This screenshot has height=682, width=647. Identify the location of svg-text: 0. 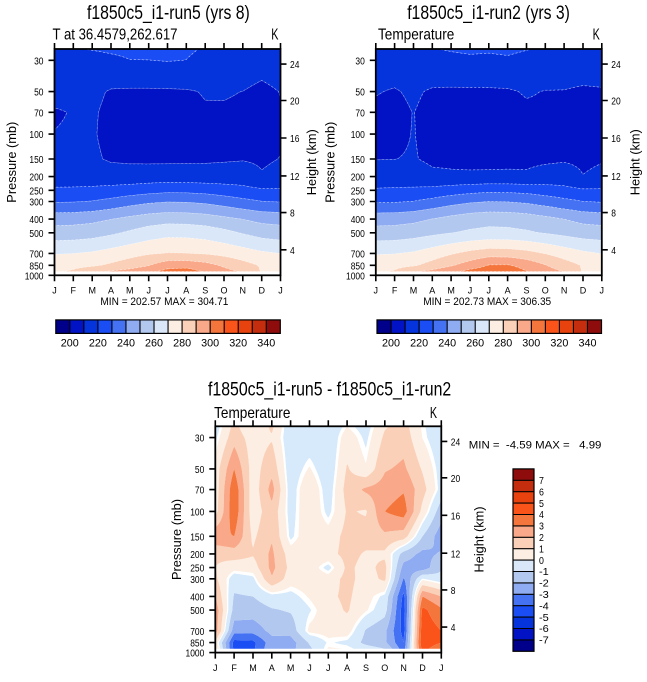
(541, 561).